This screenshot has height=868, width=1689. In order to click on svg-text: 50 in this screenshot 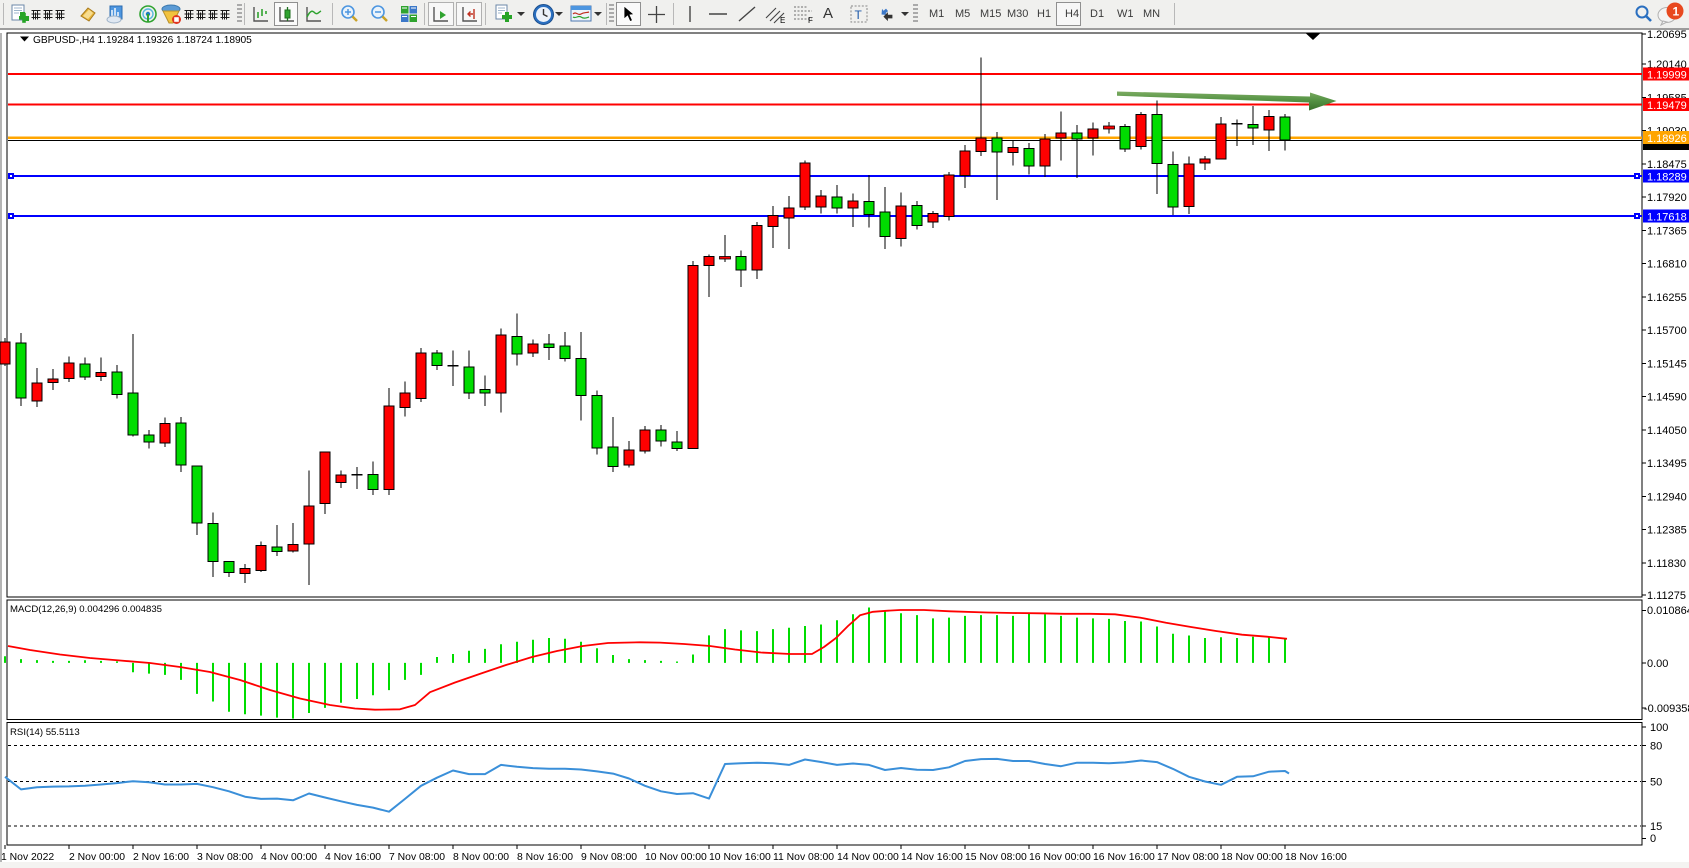, I will do `click(1656, 783)`.